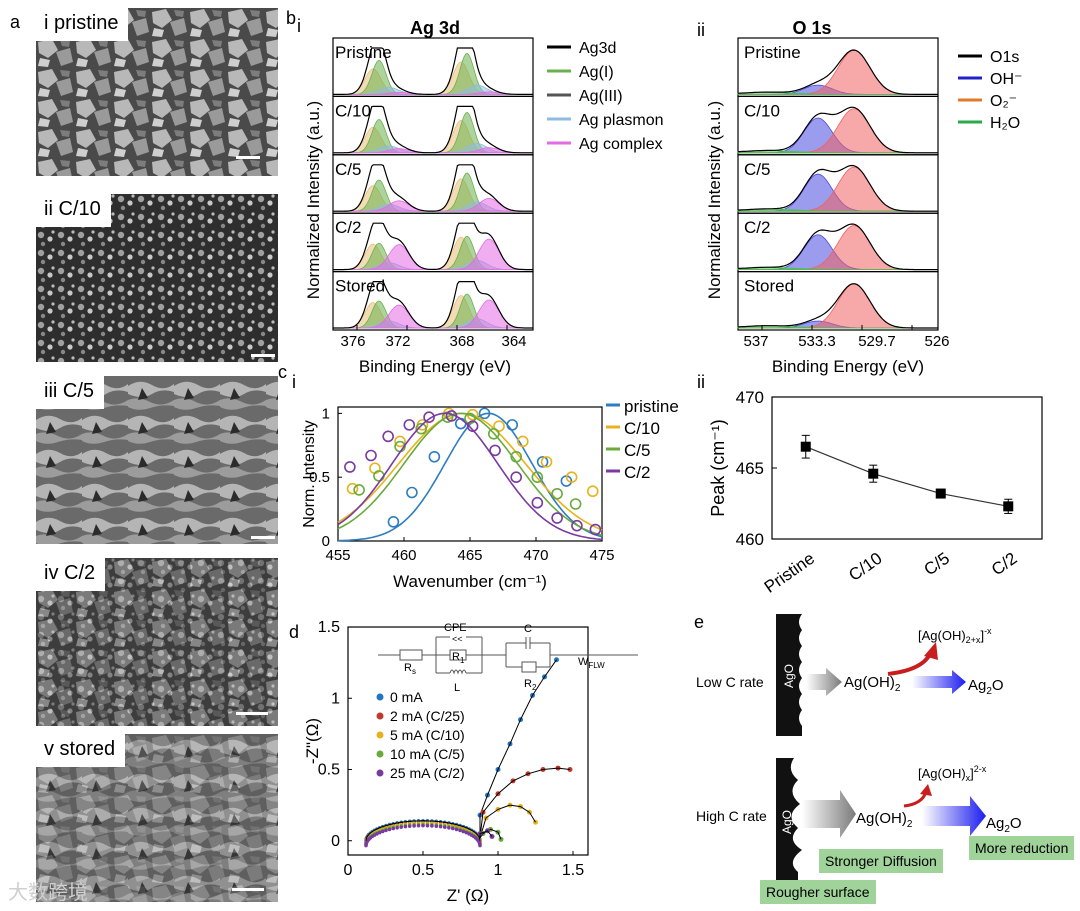 Image resolution: width=1080 pixels, height=911 pixels. What do you see at coordinates (406, 697) in the screenshot?
I see `nyquist-legend-label: 0 mA` at bounding box center [406, 697].